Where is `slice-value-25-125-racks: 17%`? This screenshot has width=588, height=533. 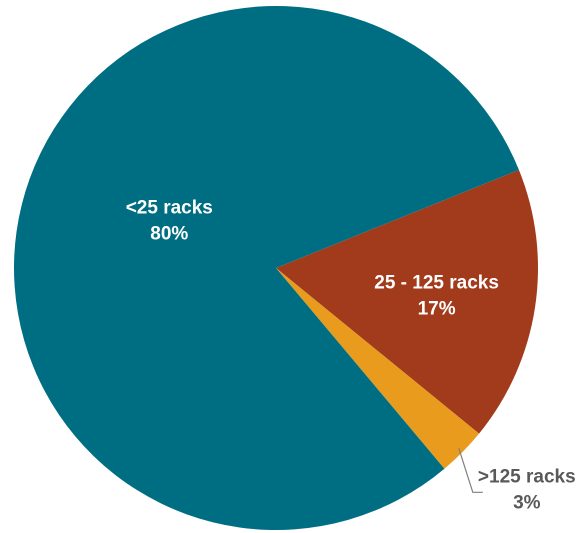 slice-value-25-125-racks: 17% is located at coordinates (437, 308).